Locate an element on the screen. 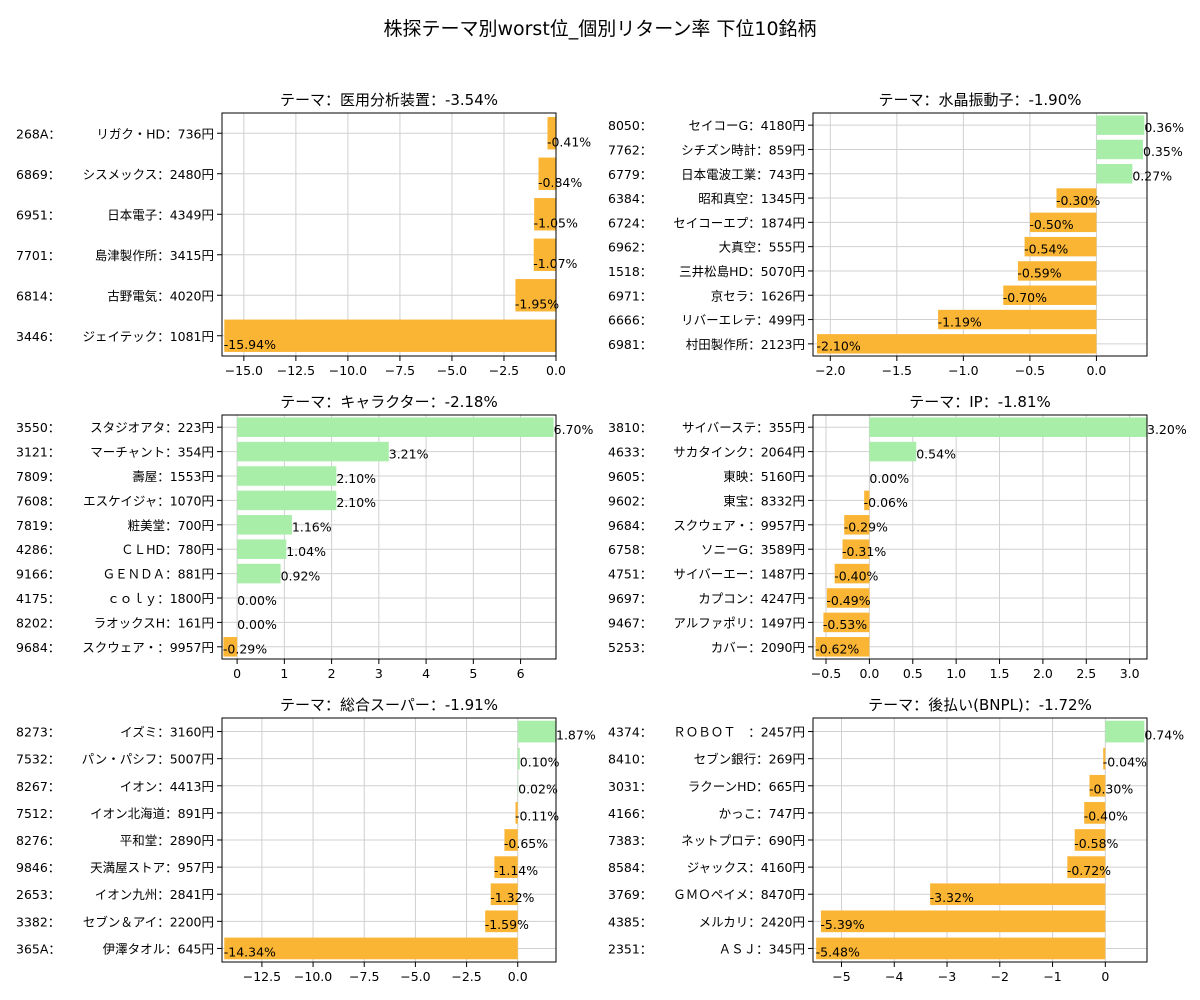 The image size is (1200, 1000). y-tick-code: 6971： is located at coordinates (630, 295).